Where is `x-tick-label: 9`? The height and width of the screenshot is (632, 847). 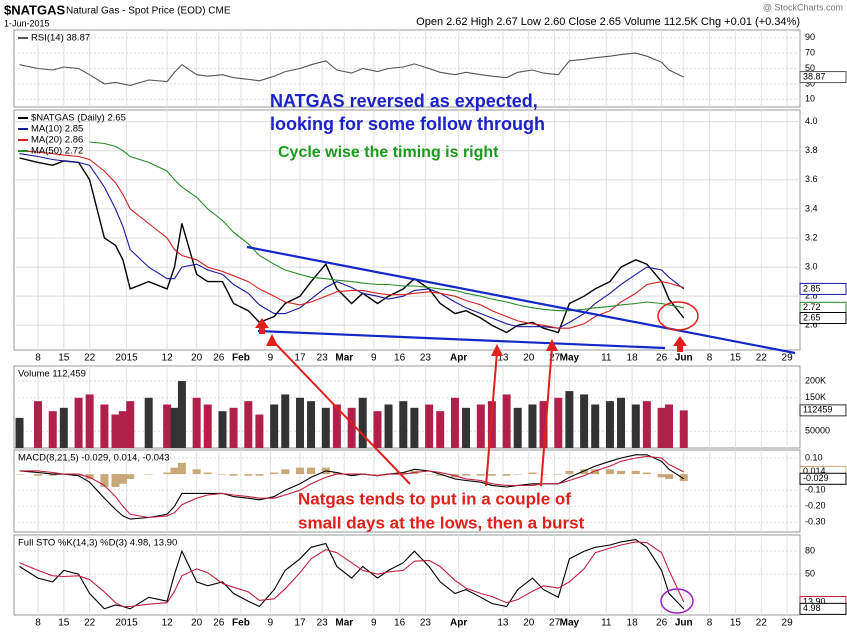
x-tick-label: 9 is located at coordinates (374, 358).